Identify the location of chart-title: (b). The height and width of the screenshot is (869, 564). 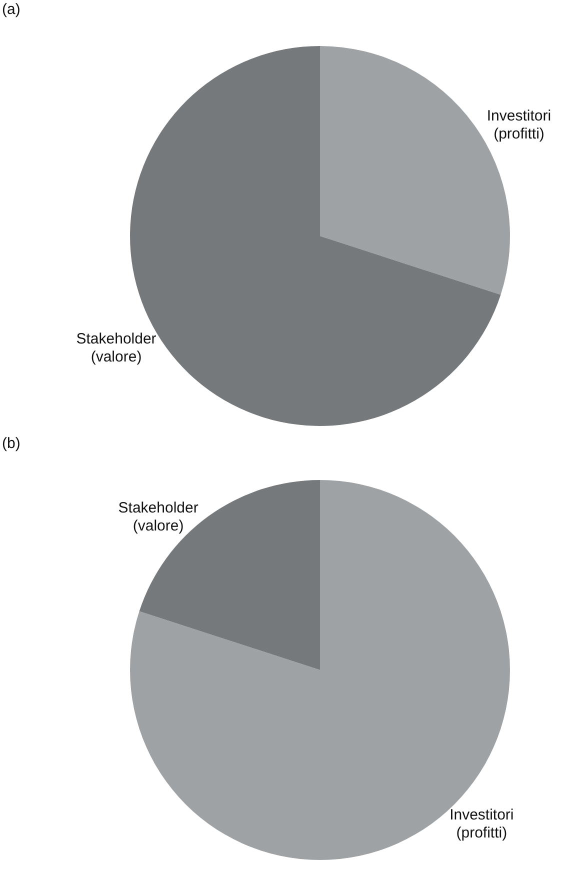
(11, 443).